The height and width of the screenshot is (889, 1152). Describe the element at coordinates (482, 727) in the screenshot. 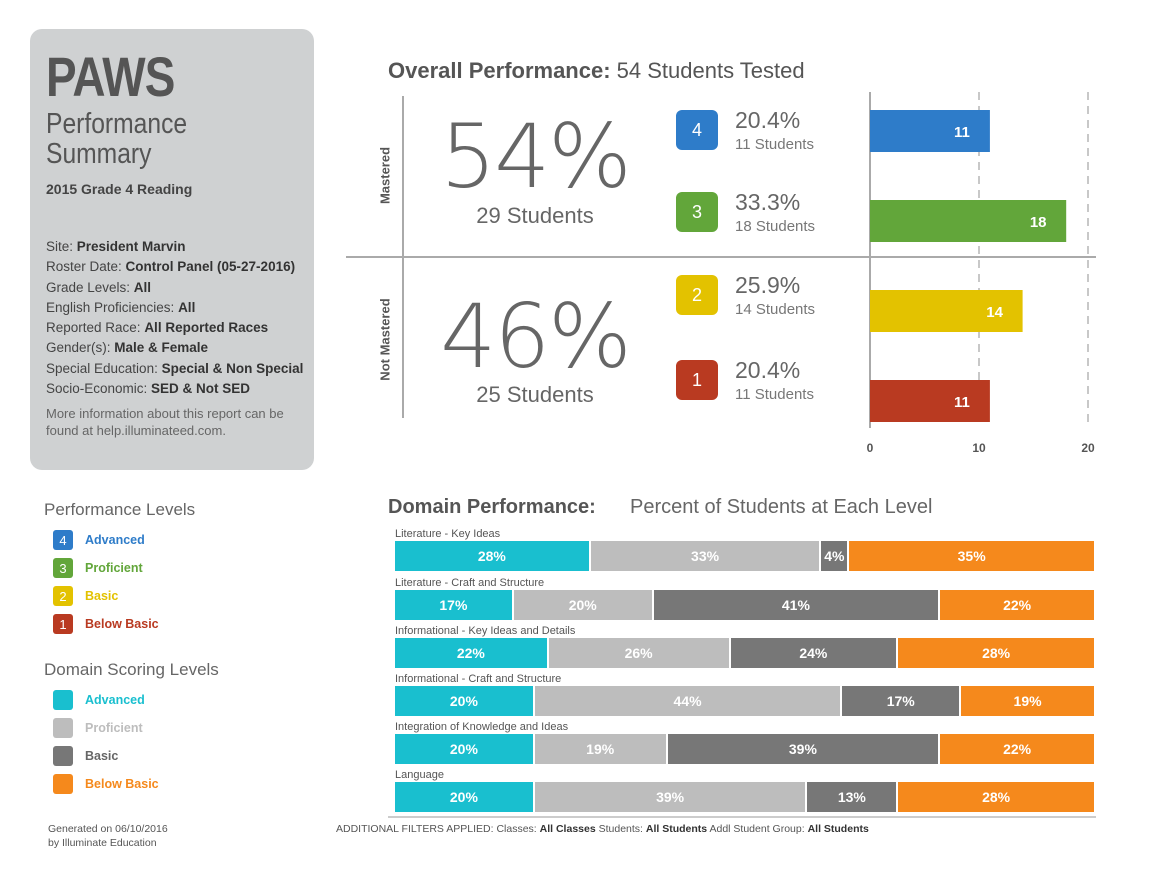

I see `domain-label: Integration of Knowledge and Ideas` at that location.